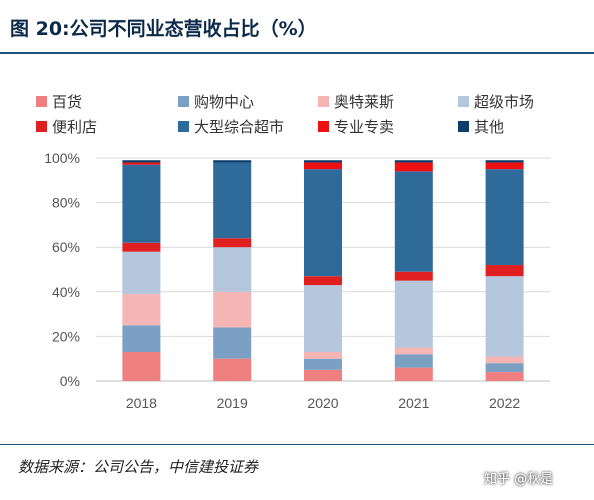 The height and width of the screenshot is (500, 594). I want to click on x-tick-label: 2018, so click(141, 403).